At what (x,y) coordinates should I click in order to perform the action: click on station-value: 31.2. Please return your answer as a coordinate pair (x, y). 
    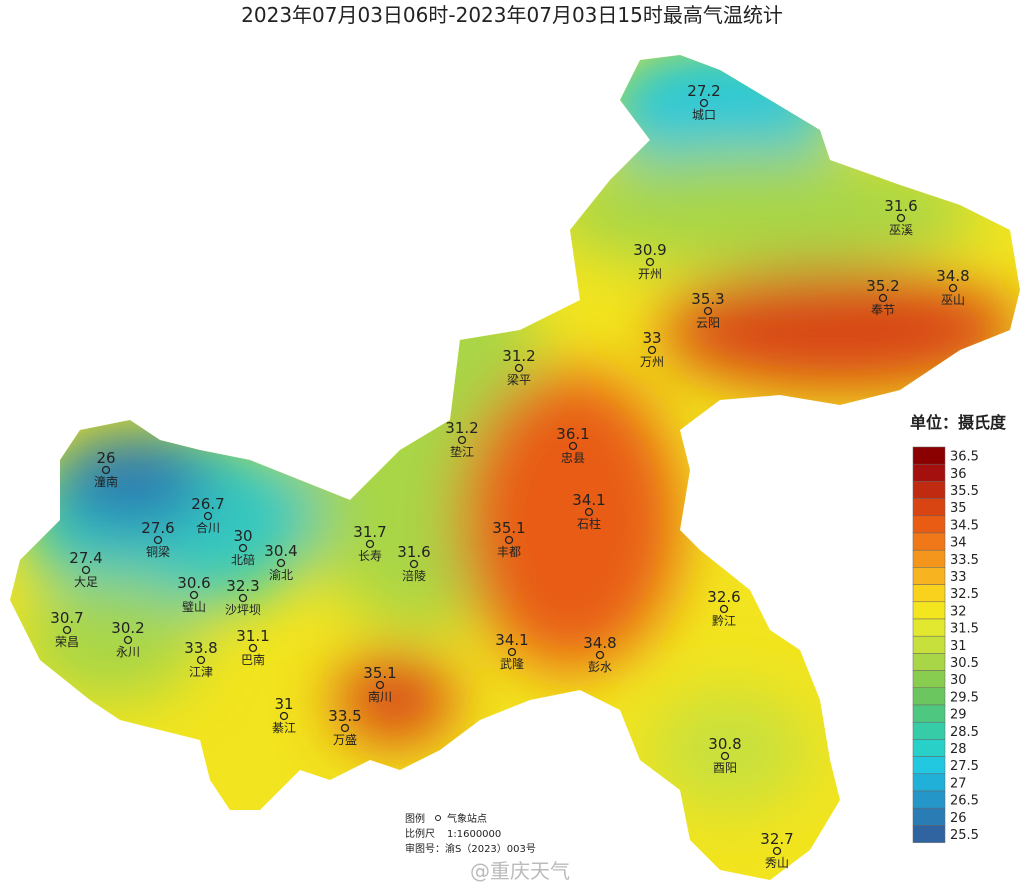
    Looking at the image, I should click on (461, 428).